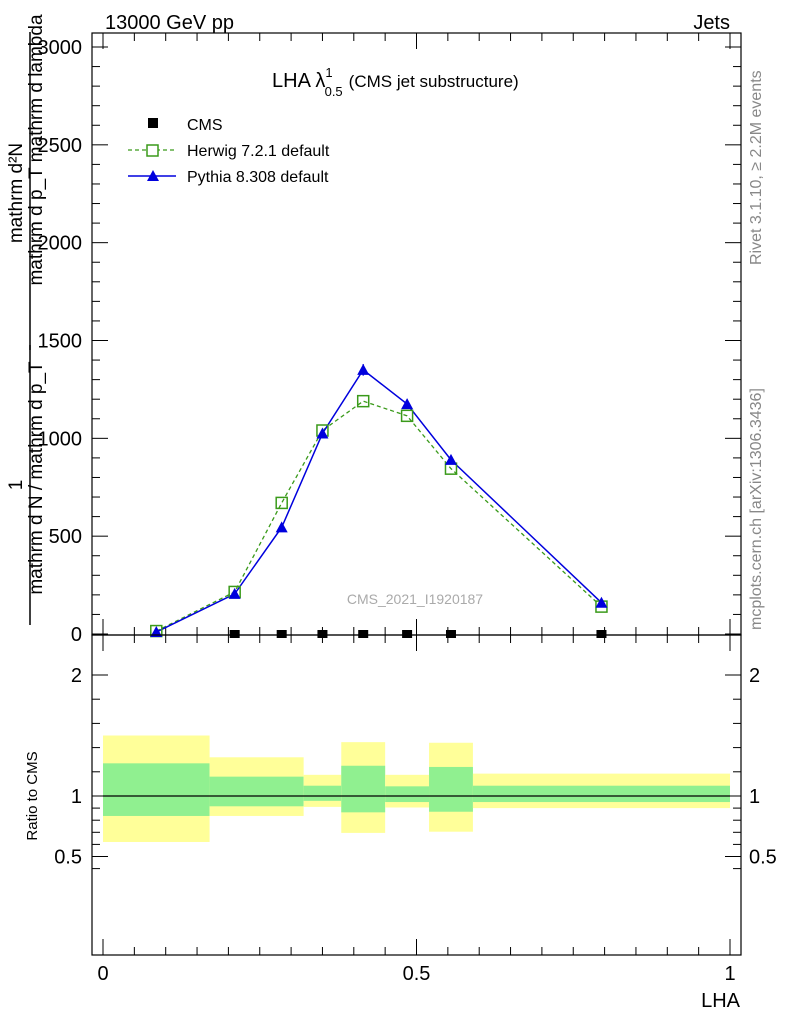  What do you see at coordinates (754, 797) in the screenshot?
I see `ratio-ytick-label-right: 1` at bounding box center [754, 797].